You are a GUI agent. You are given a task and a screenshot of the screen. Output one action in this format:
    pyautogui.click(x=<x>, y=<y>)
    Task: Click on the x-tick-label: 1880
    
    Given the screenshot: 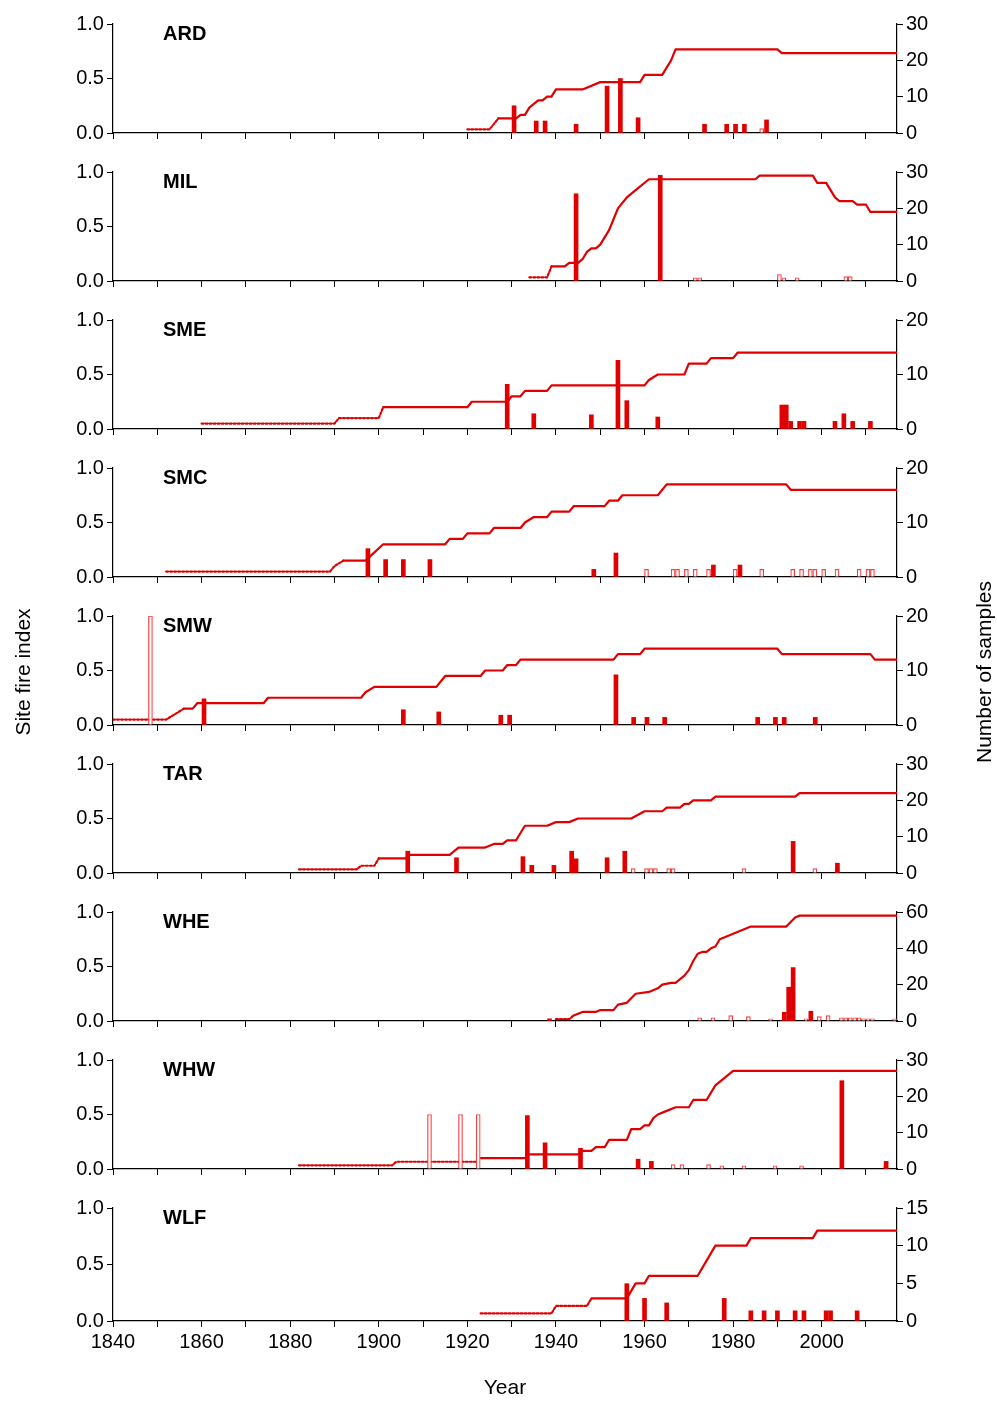 What is the action you would take?
    pyautogui.click(x=290, y=1340)
    